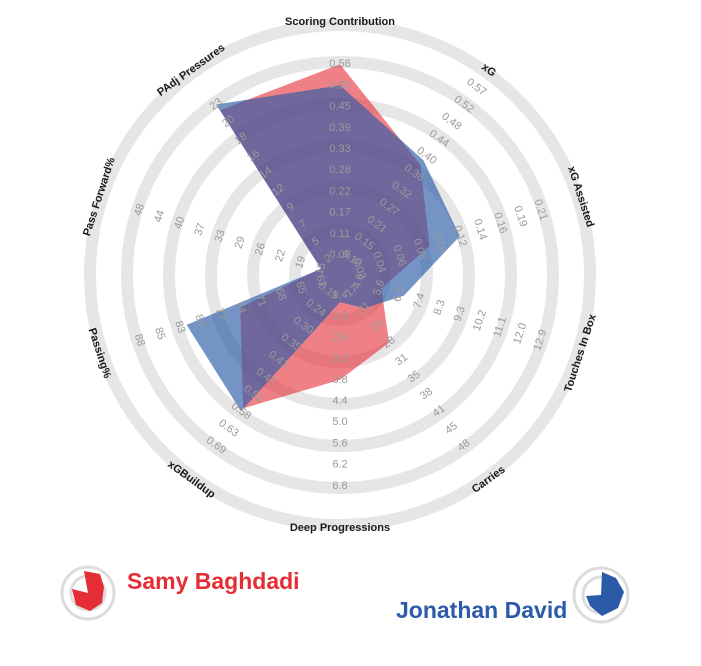 The width and height of the screenshot is (701, 666). I want to click on radar-tick-label: 35, so click(414, 376).